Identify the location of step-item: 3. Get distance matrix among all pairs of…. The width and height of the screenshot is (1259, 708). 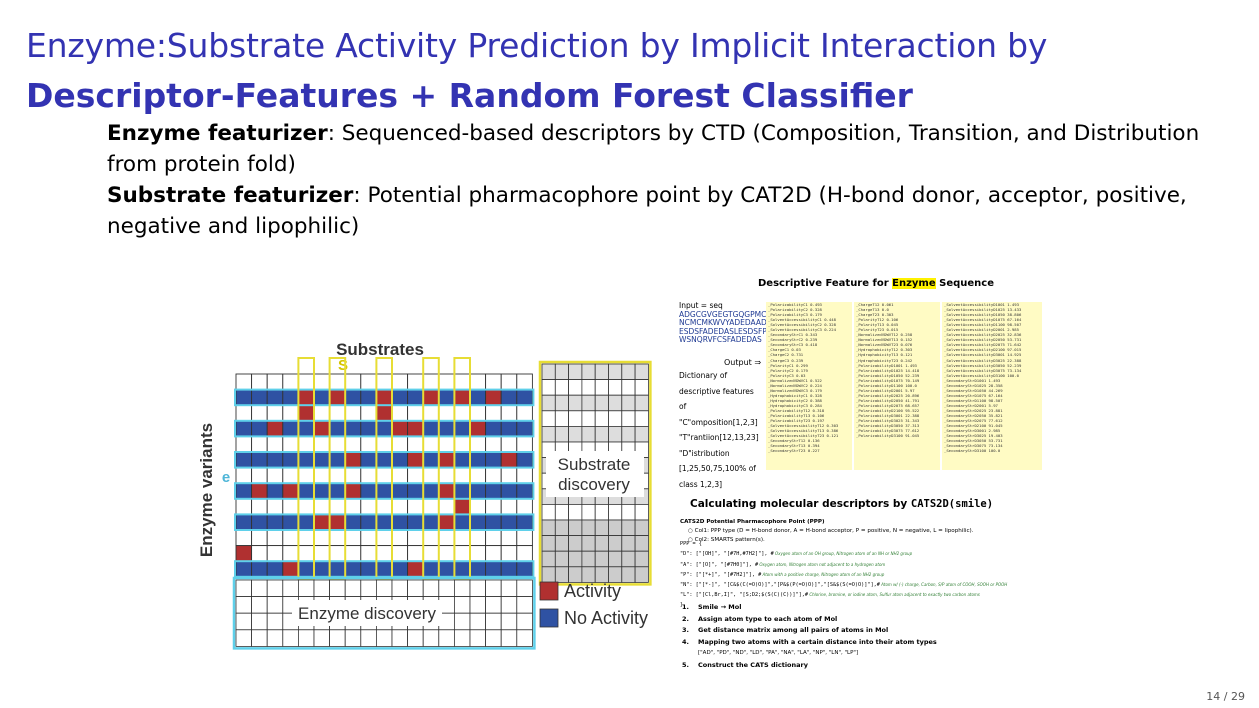
(809, 631).